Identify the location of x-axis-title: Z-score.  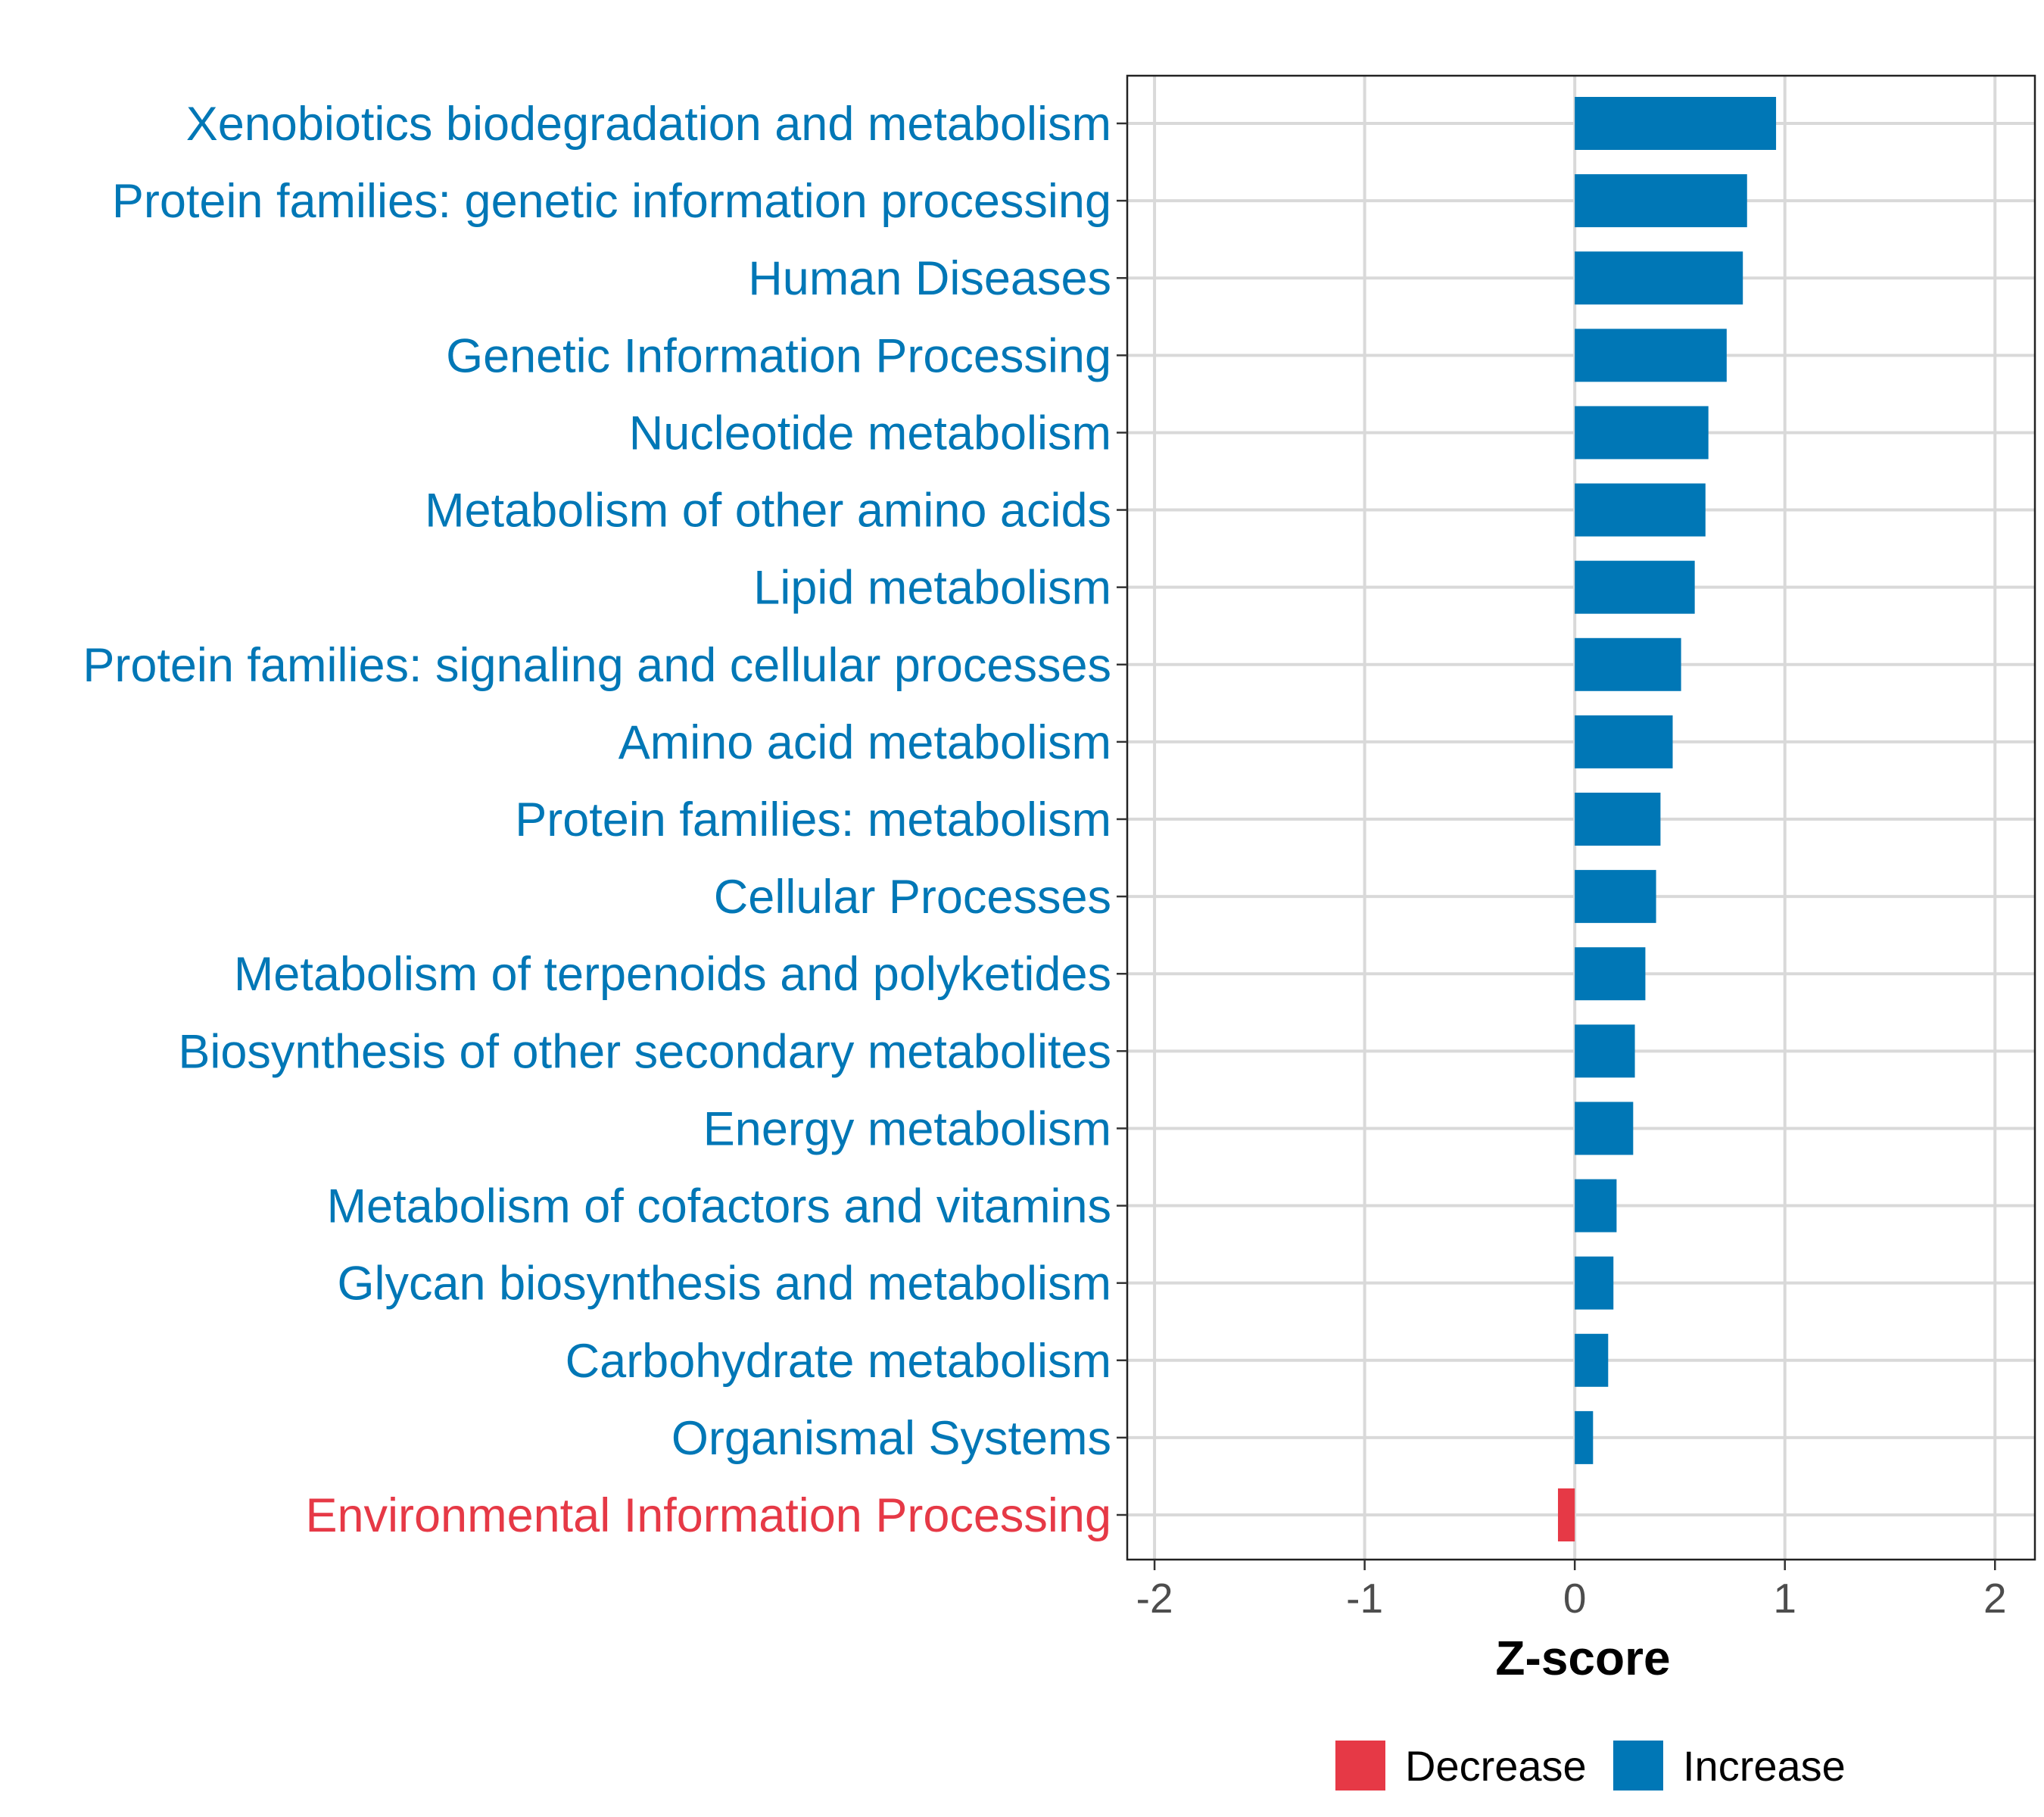
(1582, 1658).